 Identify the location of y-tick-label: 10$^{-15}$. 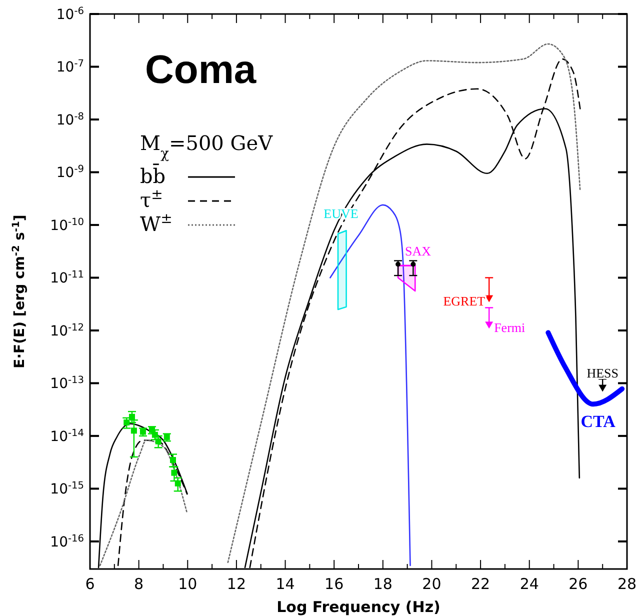
(67, 489).